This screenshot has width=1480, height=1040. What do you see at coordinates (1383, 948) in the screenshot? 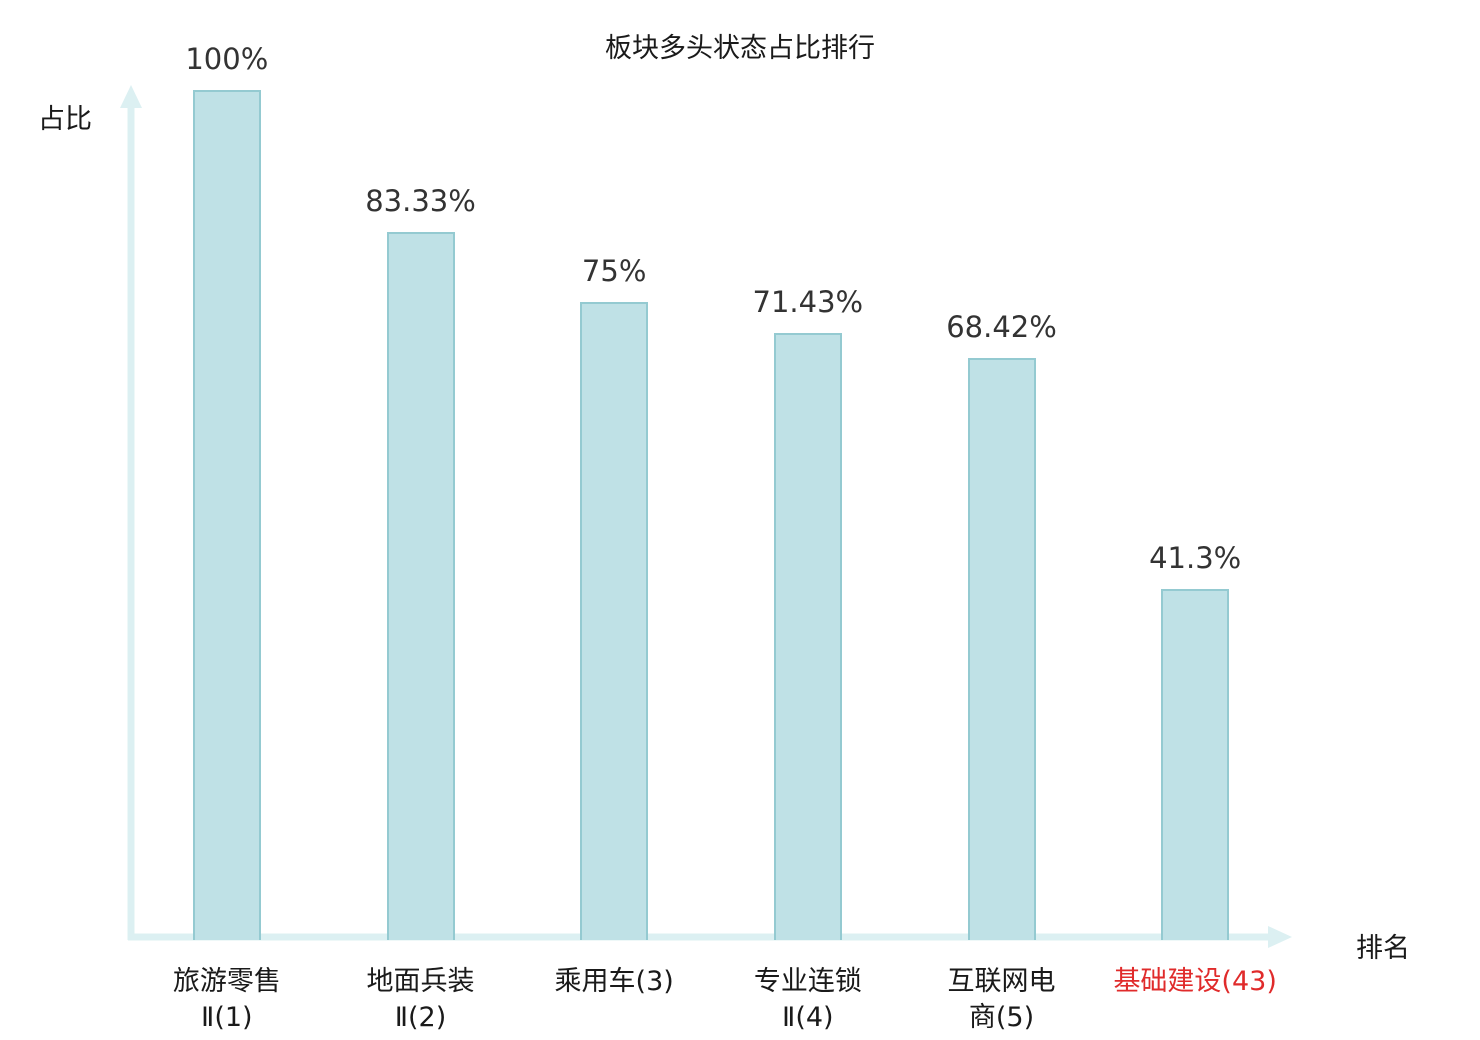
I see `x-axis-label: 排名` at bounding box center [1383, 948].